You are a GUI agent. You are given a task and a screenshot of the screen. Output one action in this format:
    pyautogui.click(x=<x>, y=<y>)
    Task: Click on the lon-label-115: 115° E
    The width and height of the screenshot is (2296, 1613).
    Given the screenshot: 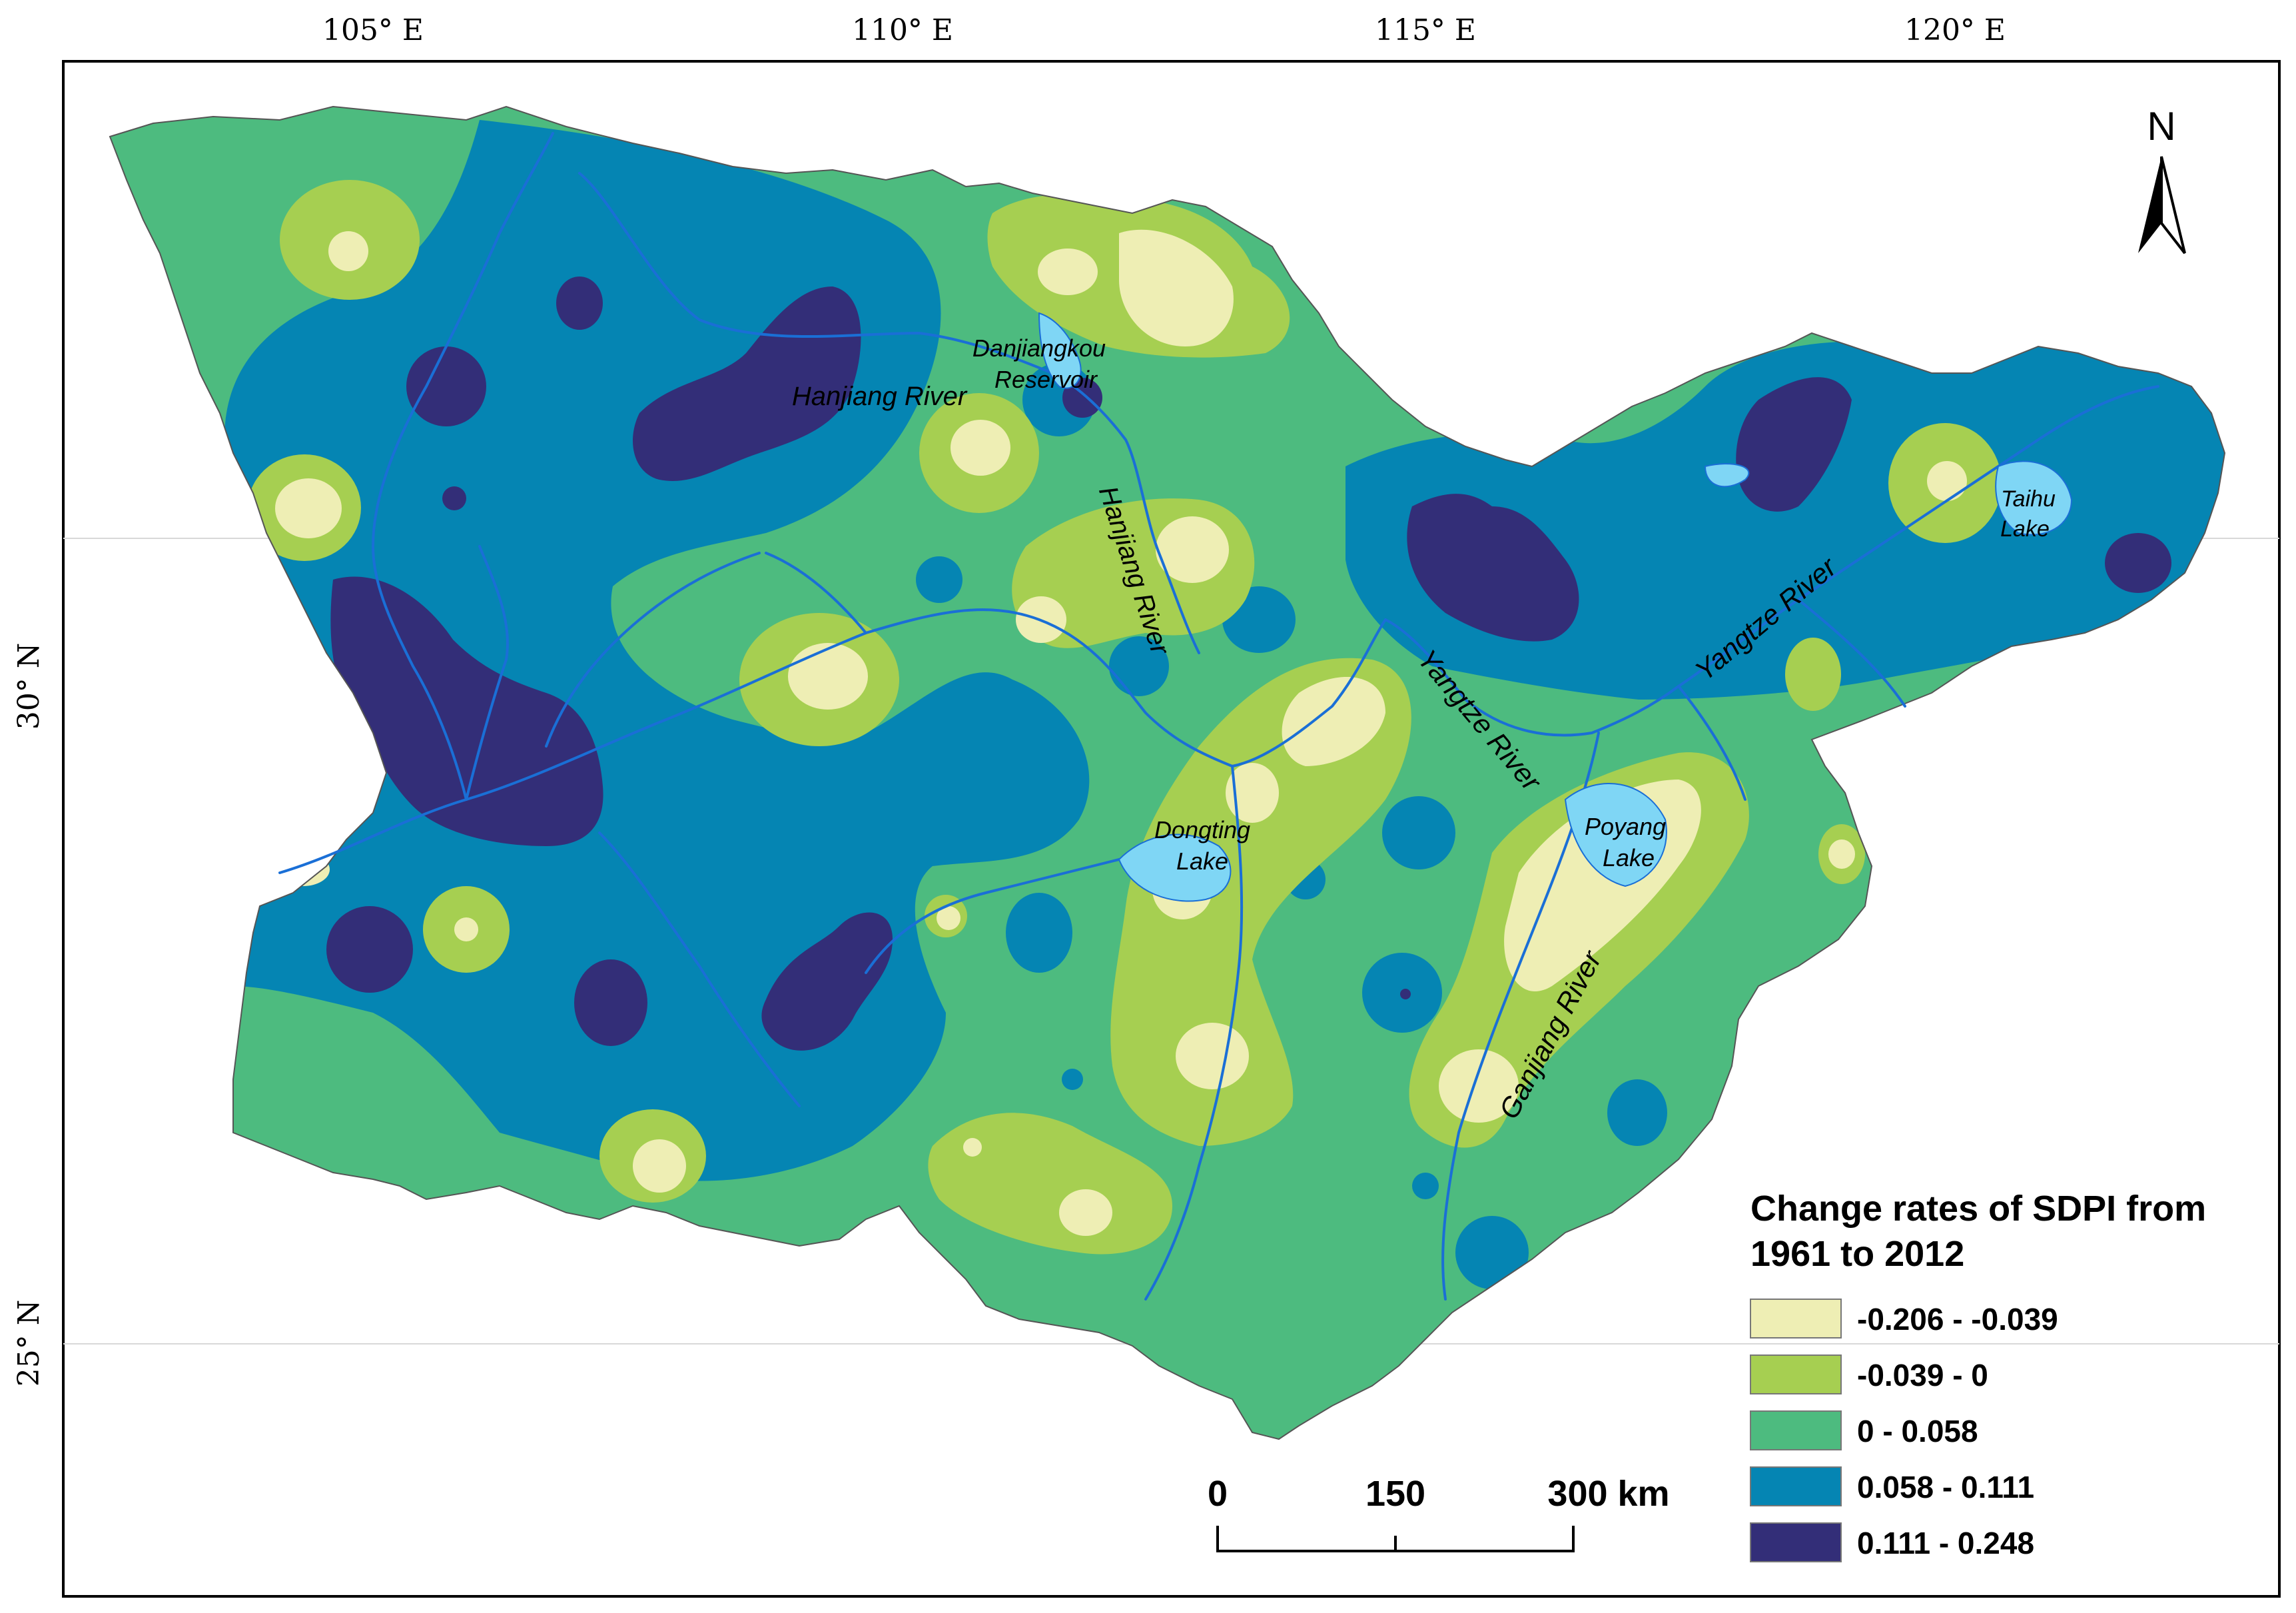 What is the action you would take?
    pyautogui.click(x=1425, y=30)
    